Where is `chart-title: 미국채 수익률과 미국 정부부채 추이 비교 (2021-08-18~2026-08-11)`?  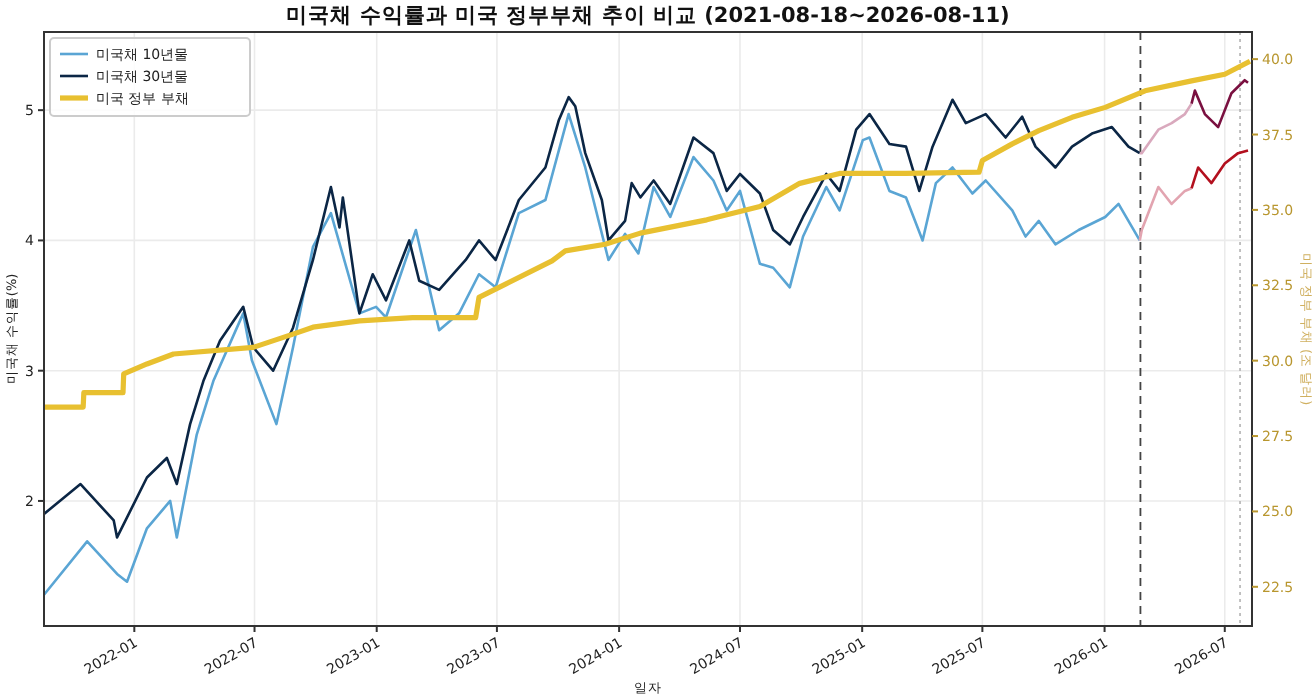 chart-title: 미국채 수익률과 미국 정부부채 추이 비교 (2021-08-18~2026-08-11) is located at coordinates (648, 16).